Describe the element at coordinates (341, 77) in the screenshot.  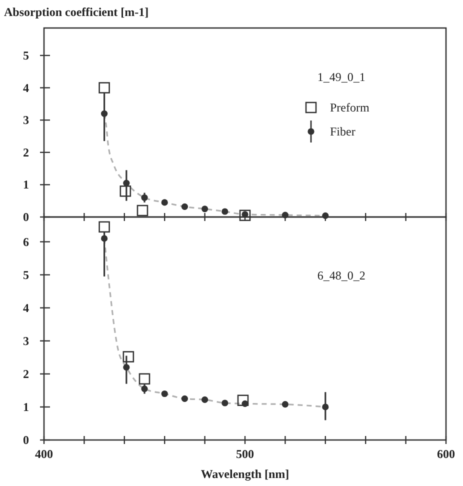
I see `annotation: 1_49_0_1` at that location.